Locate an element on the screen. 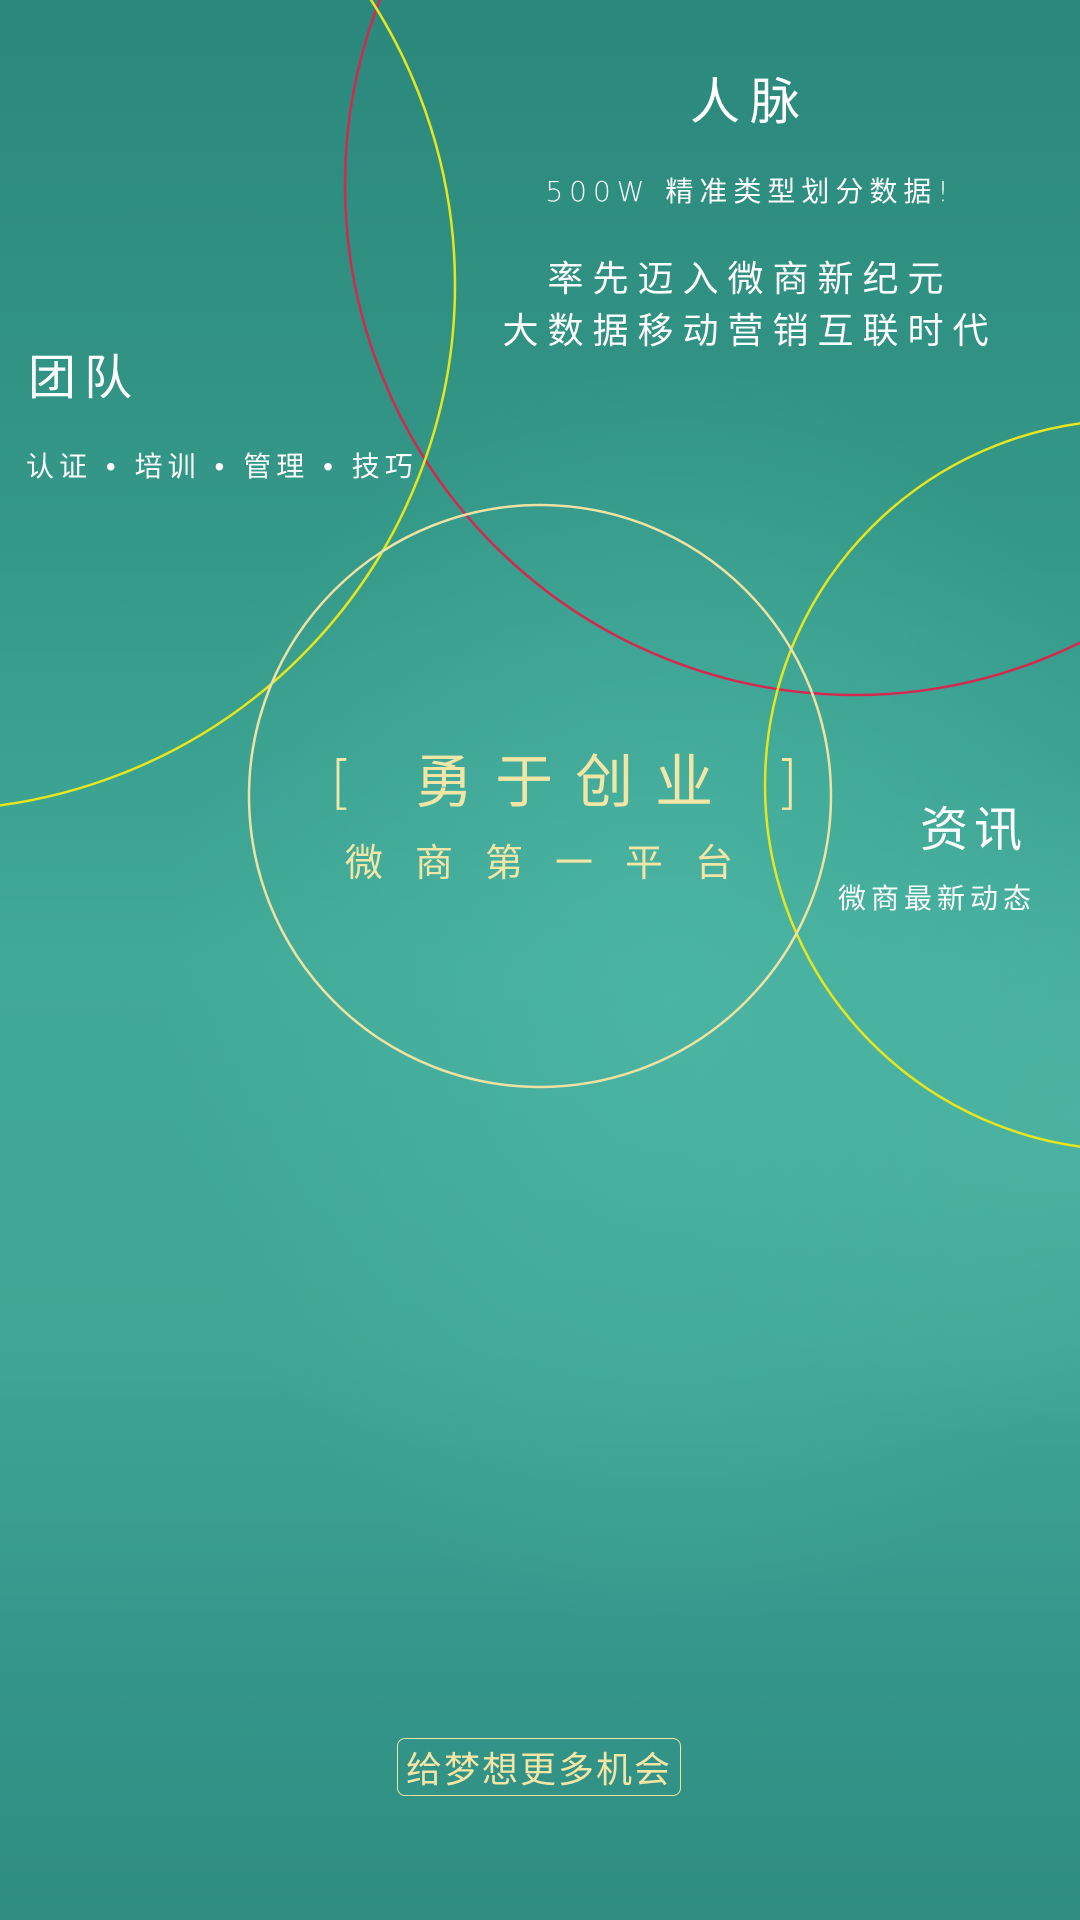 Image resolution: width=1080 pixels, height=1920 pixels. news-subtitle: 微商最新动态 is located at coordinates (937, 898).